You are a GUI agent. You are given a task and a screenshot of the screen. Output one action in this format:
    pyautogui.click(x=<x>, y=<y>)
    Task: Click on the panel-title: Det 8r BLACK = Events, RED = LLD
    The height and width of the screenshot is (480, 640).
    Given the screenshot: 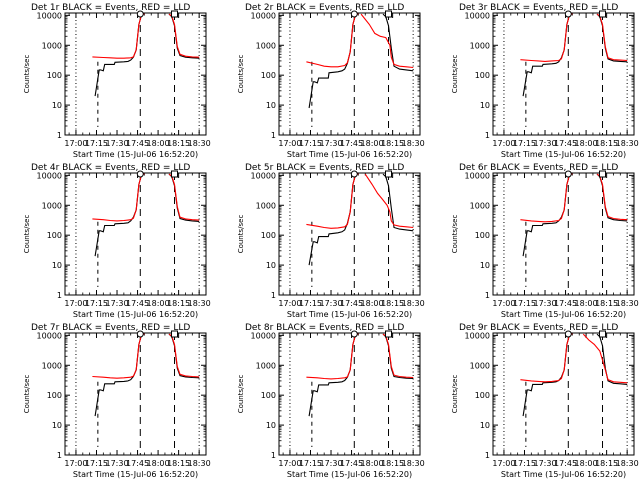 What is the action you would take?
    pyautogui.click(x=324, y=328)
    